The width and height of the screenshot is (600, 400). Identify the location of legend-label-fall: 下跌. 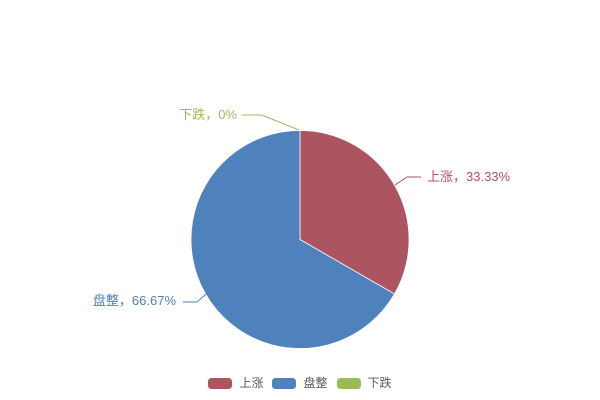
(379, 383).